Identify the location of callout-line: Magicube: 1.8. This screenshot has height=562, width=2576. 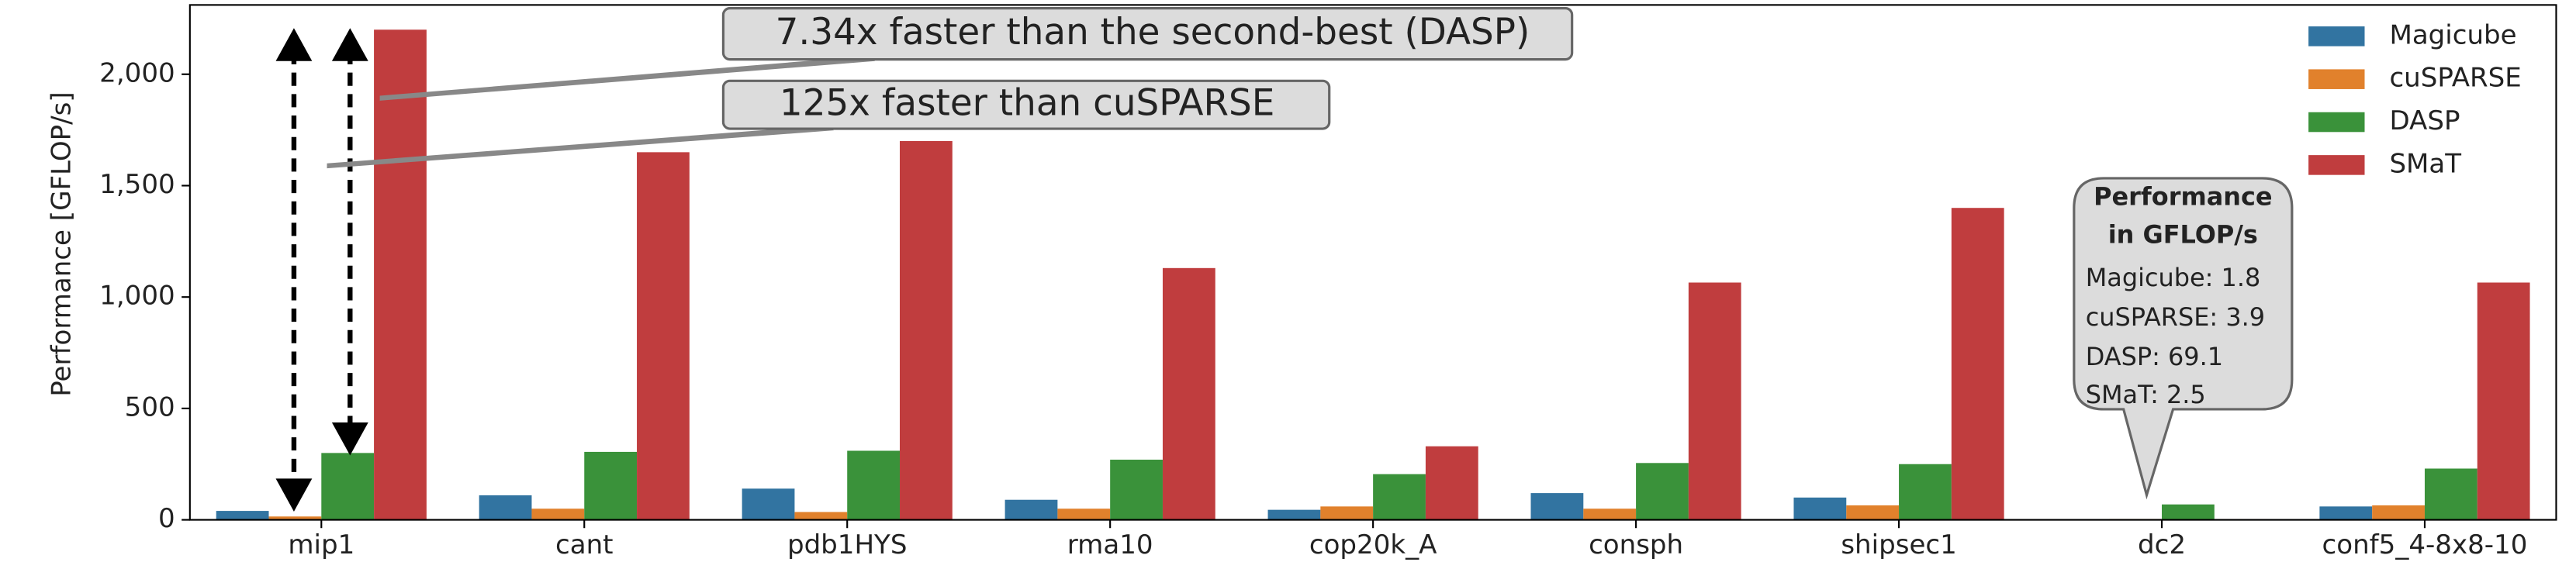
(2173, 277).